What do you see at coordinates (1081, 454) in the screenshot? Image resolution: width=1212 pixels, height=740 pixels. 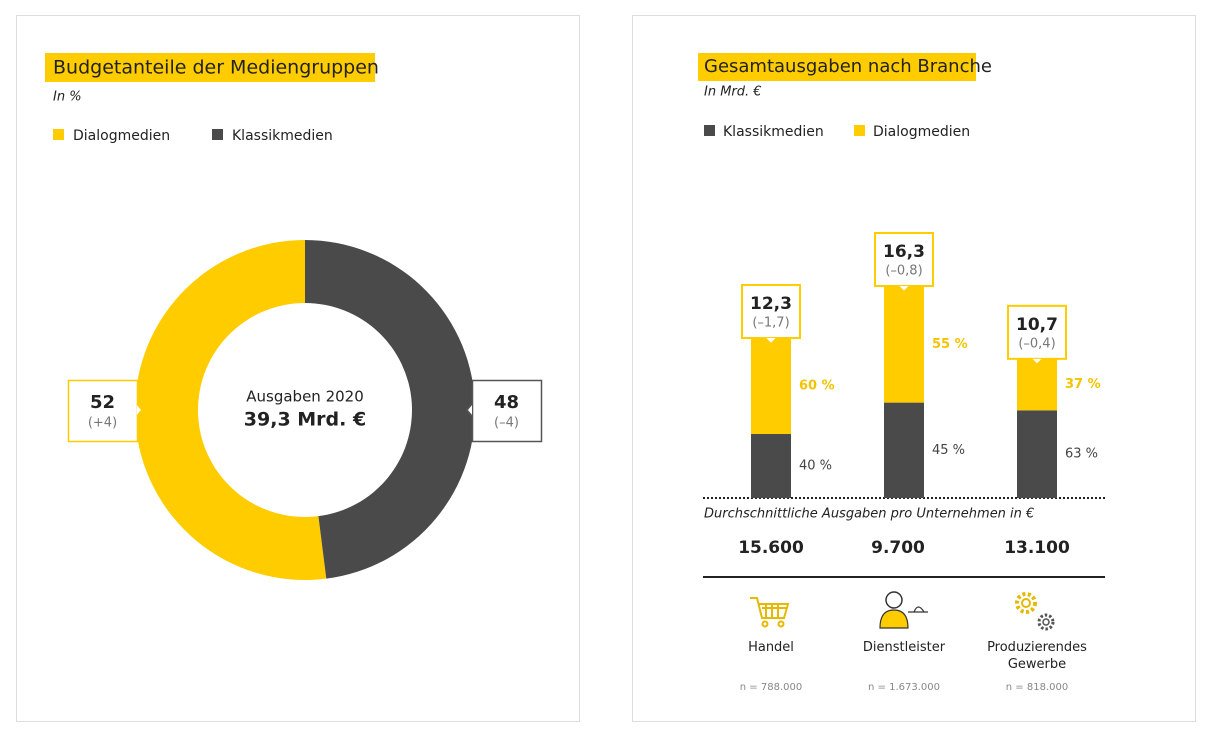 I see `segment-label: 63 %` at bounding box center [1081, 454].